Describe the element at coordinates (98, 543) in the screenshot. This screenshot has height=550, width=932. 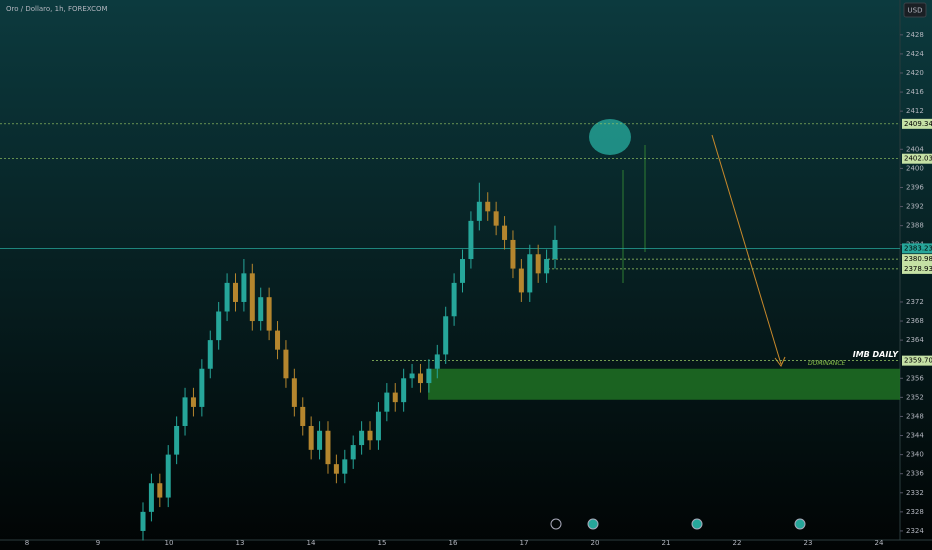
I see `x-tick-label: 9` at that location.